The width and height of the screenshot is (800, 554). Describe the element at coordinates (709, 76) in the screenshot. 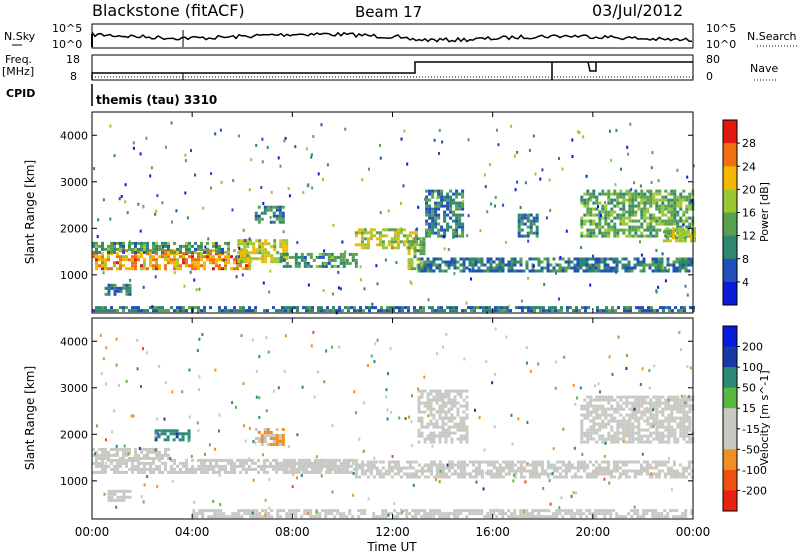

I see `nave-tick-bottom: 0` at that location.